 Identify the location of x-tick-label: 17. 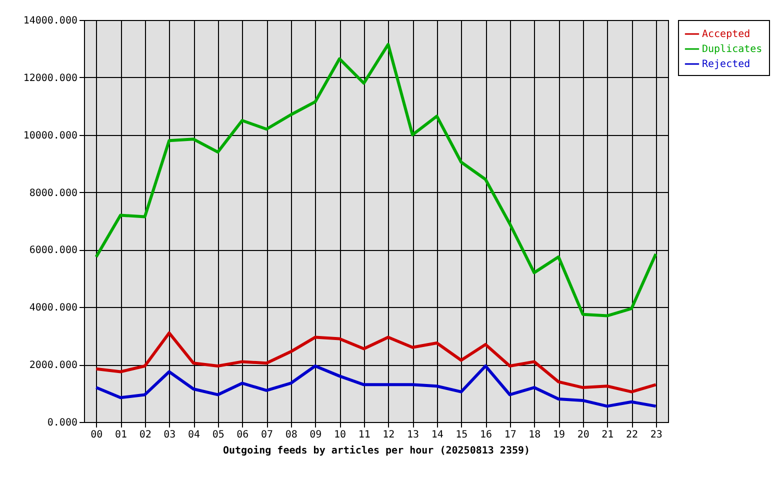
(510, 435).